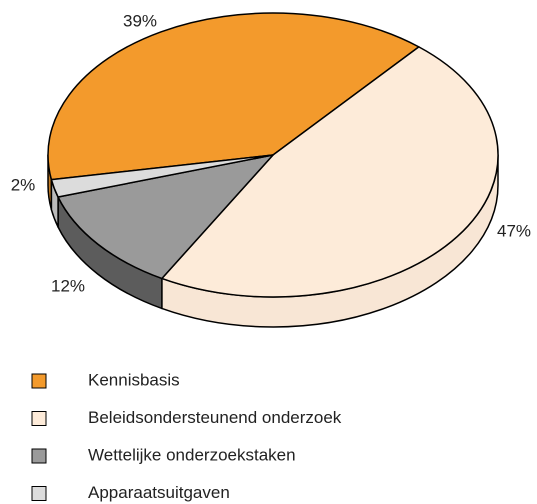 The height and width of the screenshot is (504, 537). What do you see at coordinates (215, 417) in the screenshot?
I see `legend-label: Beleidsondersteunend onderzoek` at bounding box center [215, 417].